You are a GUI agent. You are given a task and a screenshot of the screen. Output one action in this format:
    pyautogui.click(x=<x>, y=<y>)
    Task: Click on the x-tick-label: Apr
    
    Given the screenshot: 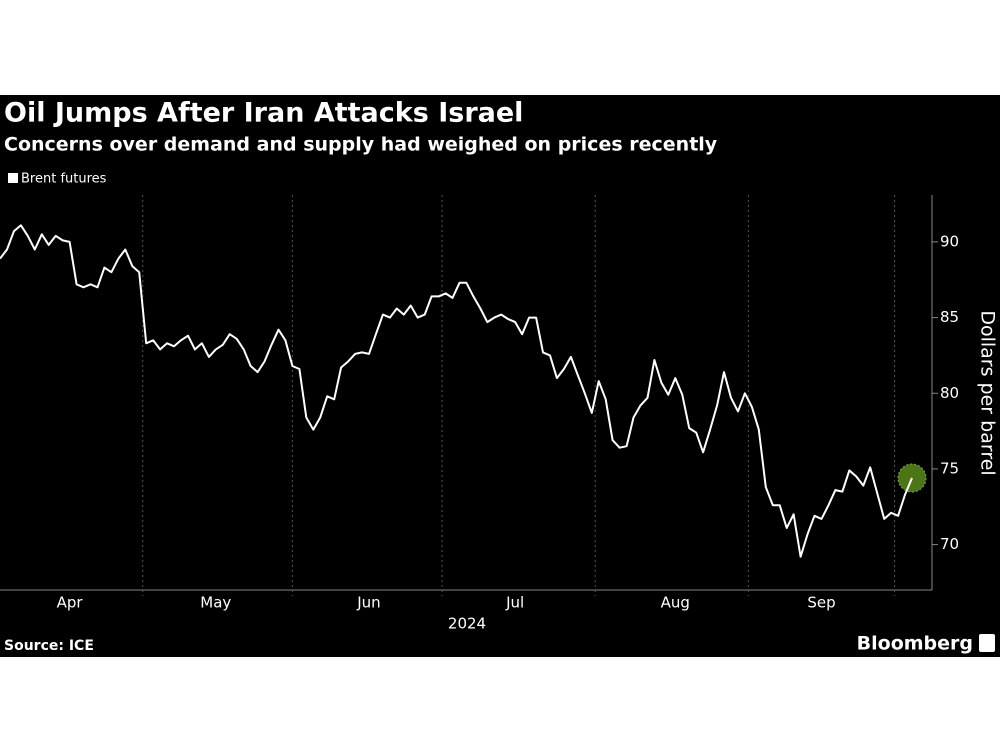 What is the action you would take?
    pyautogui.click(x=70, y=603)
    